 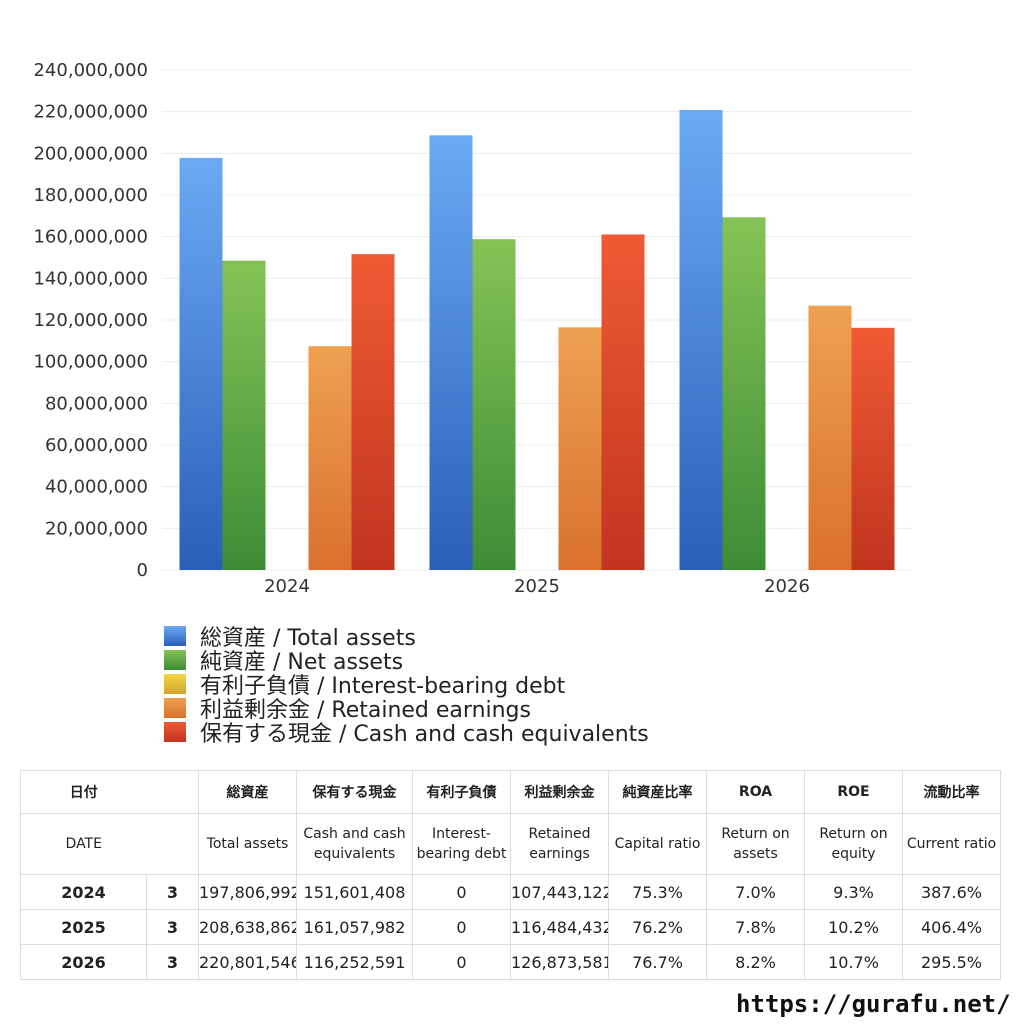 What do you see at coordinates (247, 892) in the screenshot?
I see `cell-total-assets: 197,806,992` at bounding box center [247, 892].